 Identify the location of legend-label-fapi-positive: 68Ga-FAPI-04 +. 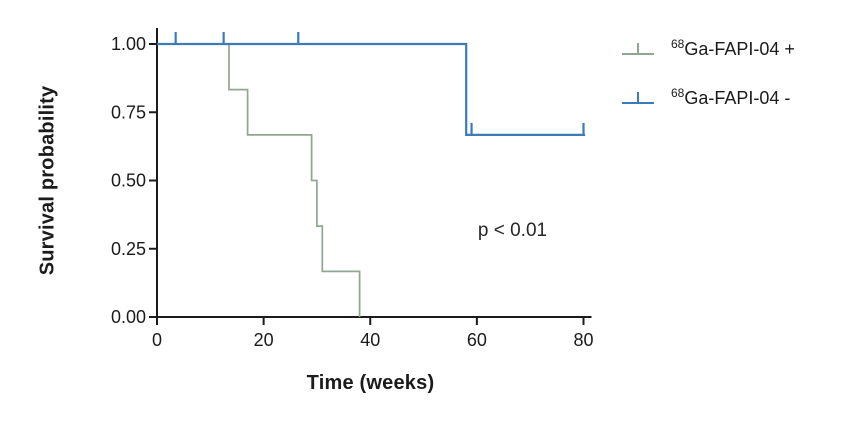
(733, 48).